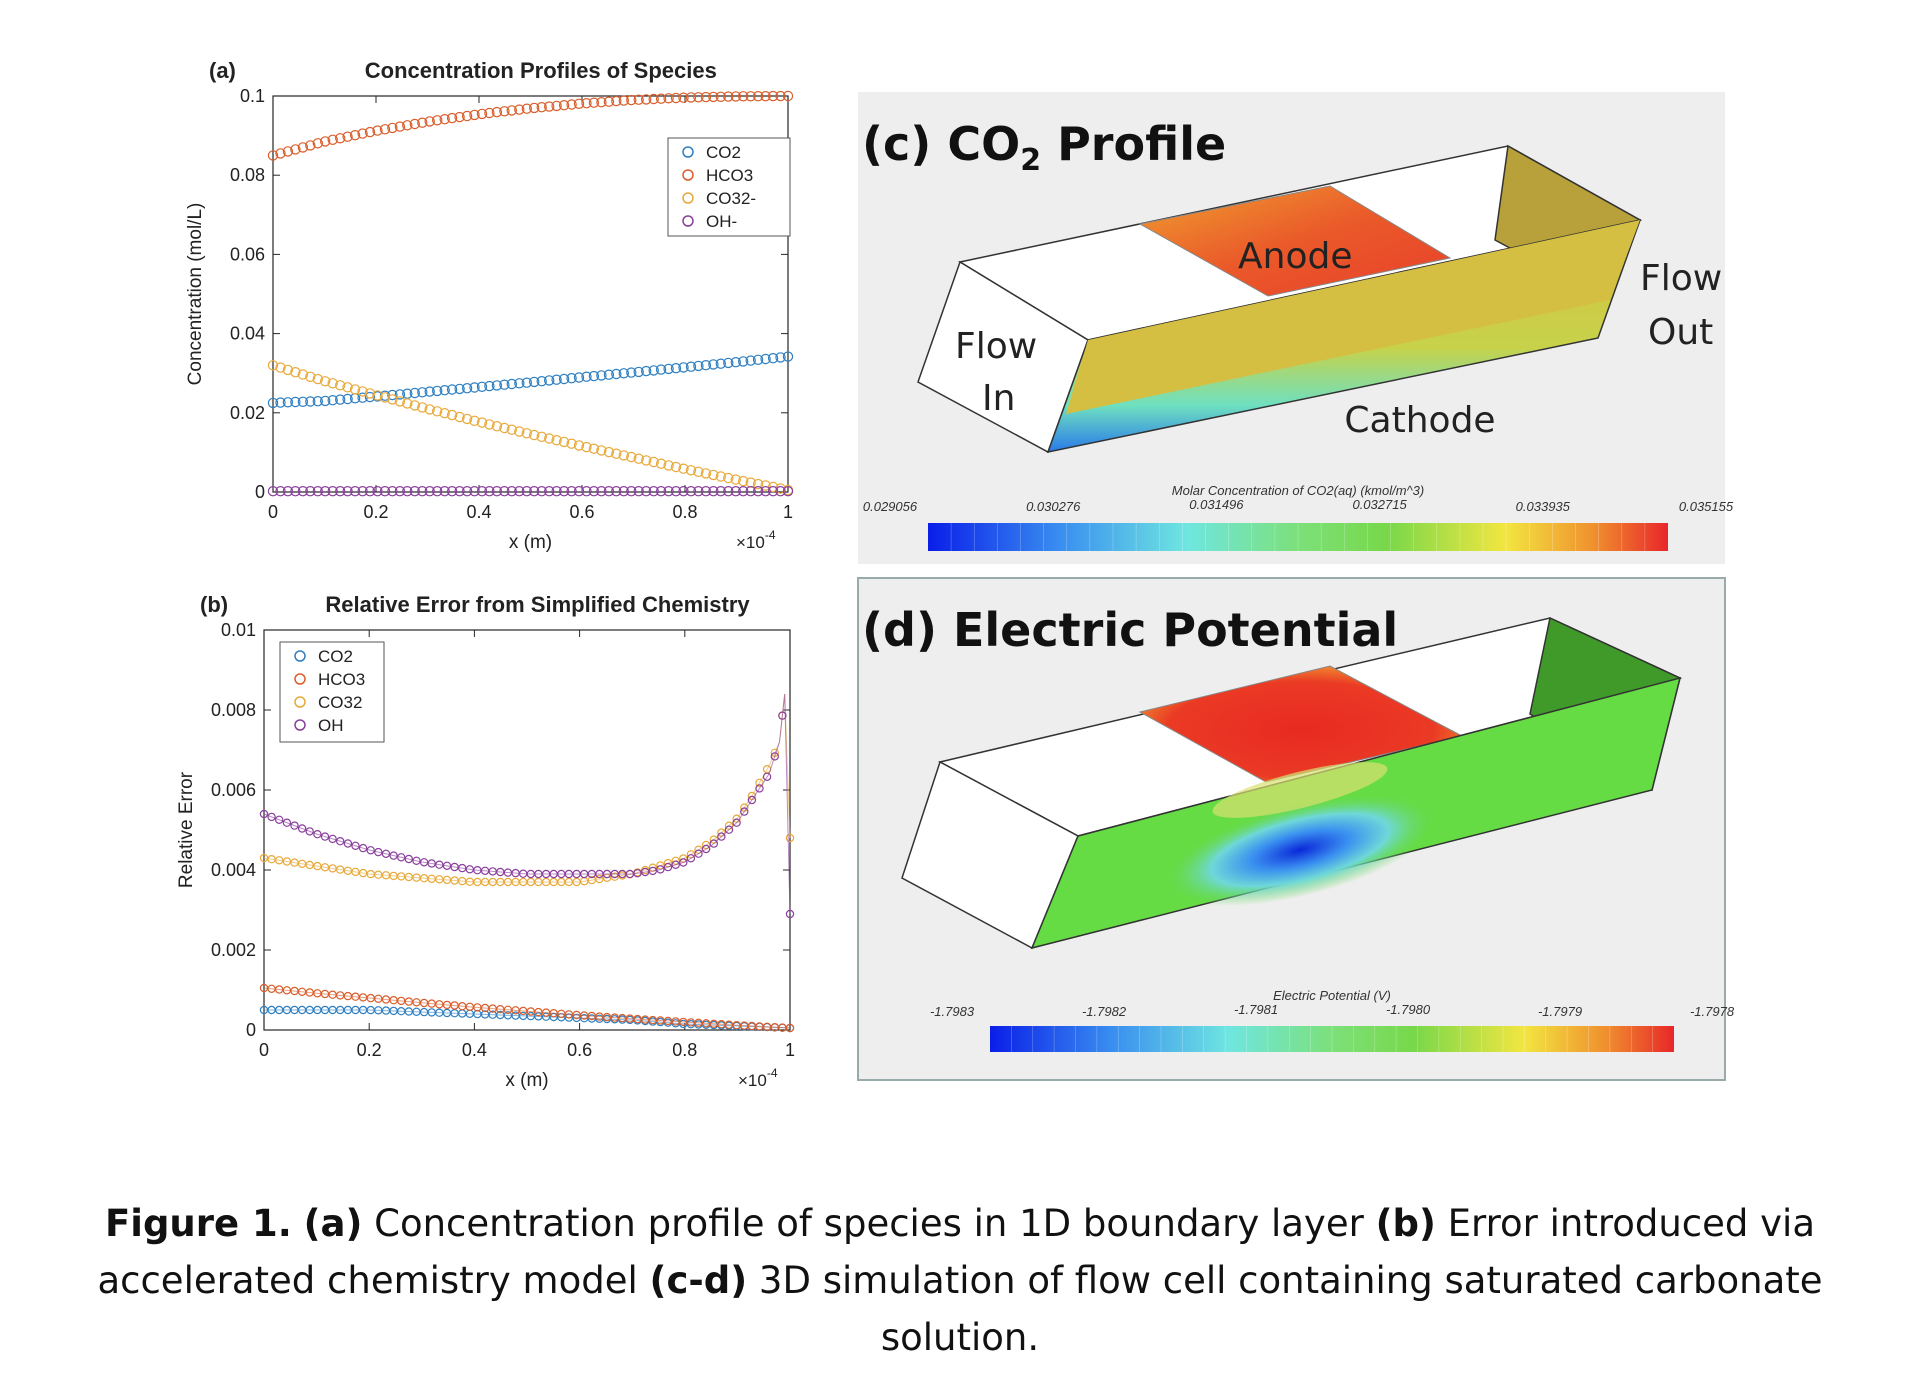  I want to click on y-tick-label-0-002: 0.002, so click(233, 950).